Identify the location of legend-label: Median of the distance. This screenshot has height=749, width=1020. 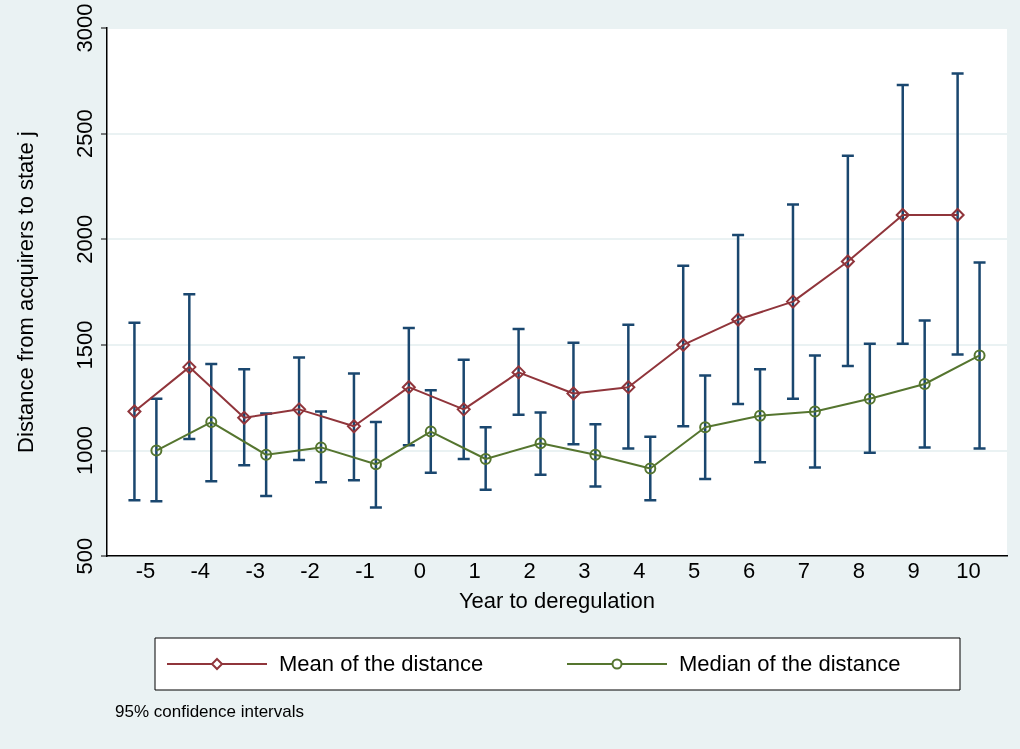
(790, 664).